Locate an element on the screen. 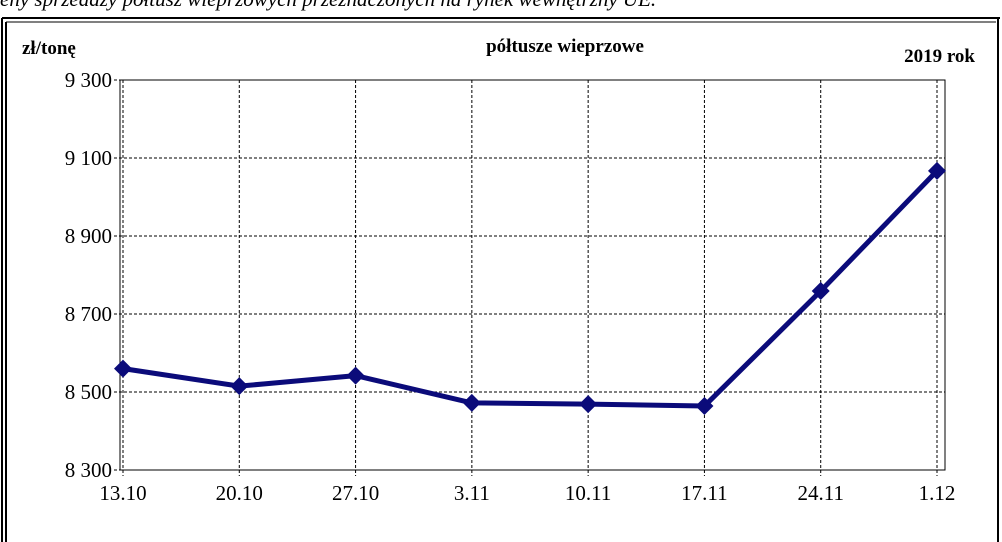 The image size is (1002, 542). y-tick-label: 8 900 is located at coordinates (88, 236).